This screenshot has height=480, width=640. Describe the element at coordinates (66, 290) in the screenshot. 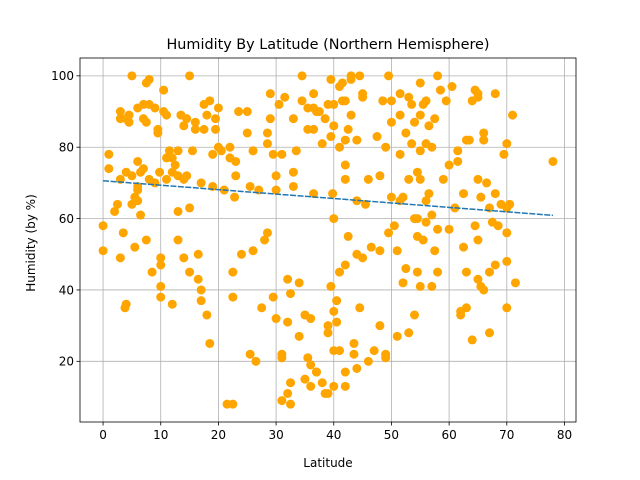

I see `y-tick-label: 40` at that location.